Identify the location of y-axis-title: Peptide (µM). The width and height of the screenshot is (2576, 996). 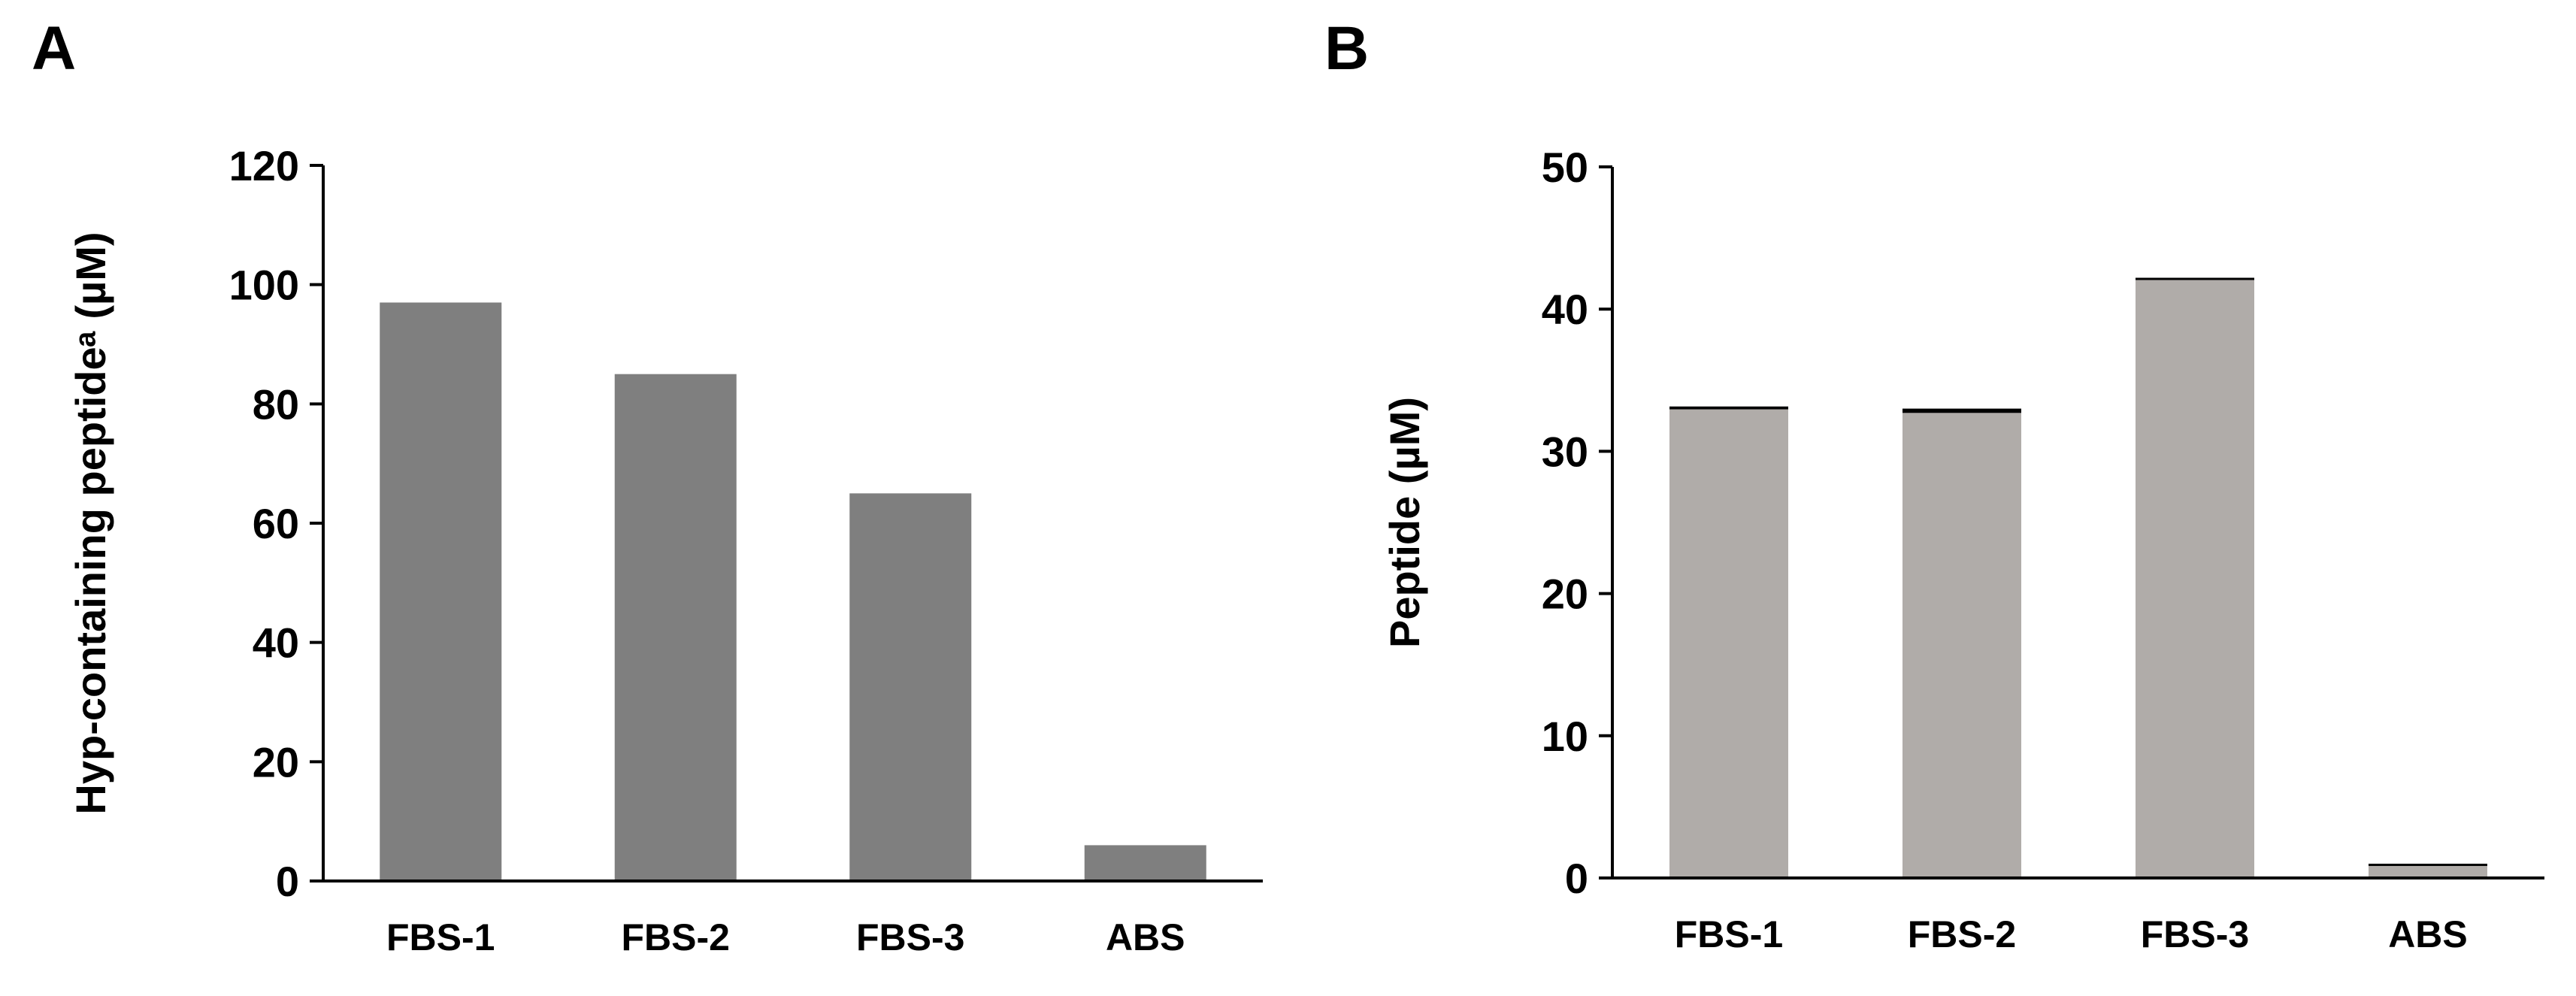
(1404, 523).